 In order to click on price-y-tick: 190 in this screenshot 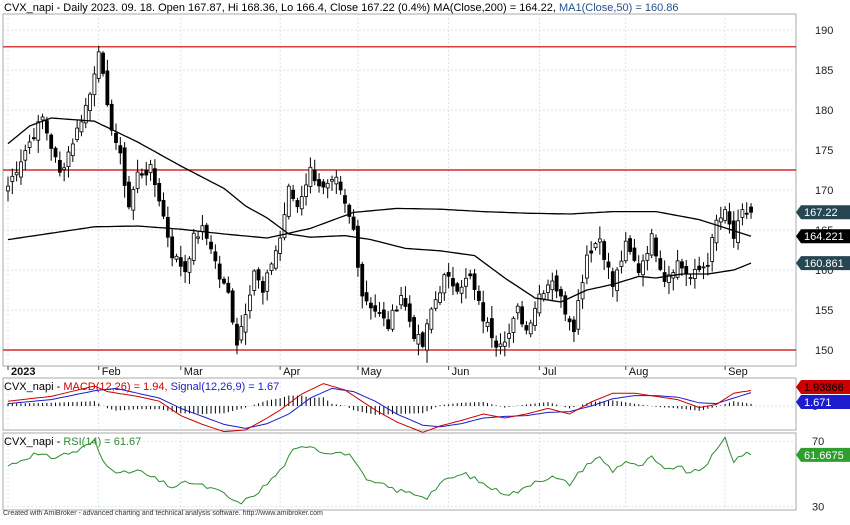, I will do `click(824, 31)`.